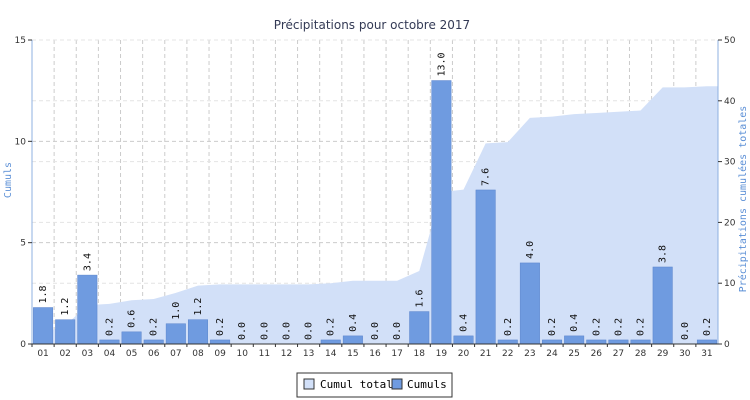 The width and height of the screenshot is (750, 400). Describe the element at coordinates (573, 354) in the screenshot. I see `x-tick-label: 25` at that location.